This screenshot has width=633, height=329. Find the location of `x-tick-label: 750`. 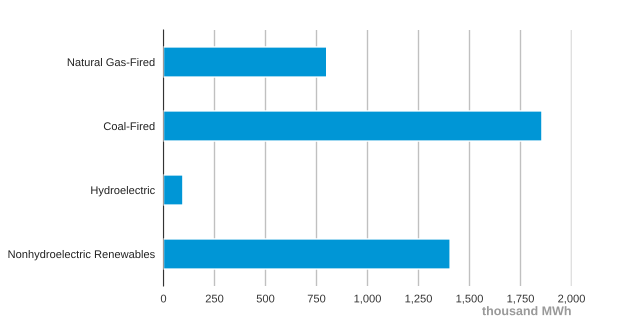

x-tick-label: 750 is located at coordinates (317, 298).